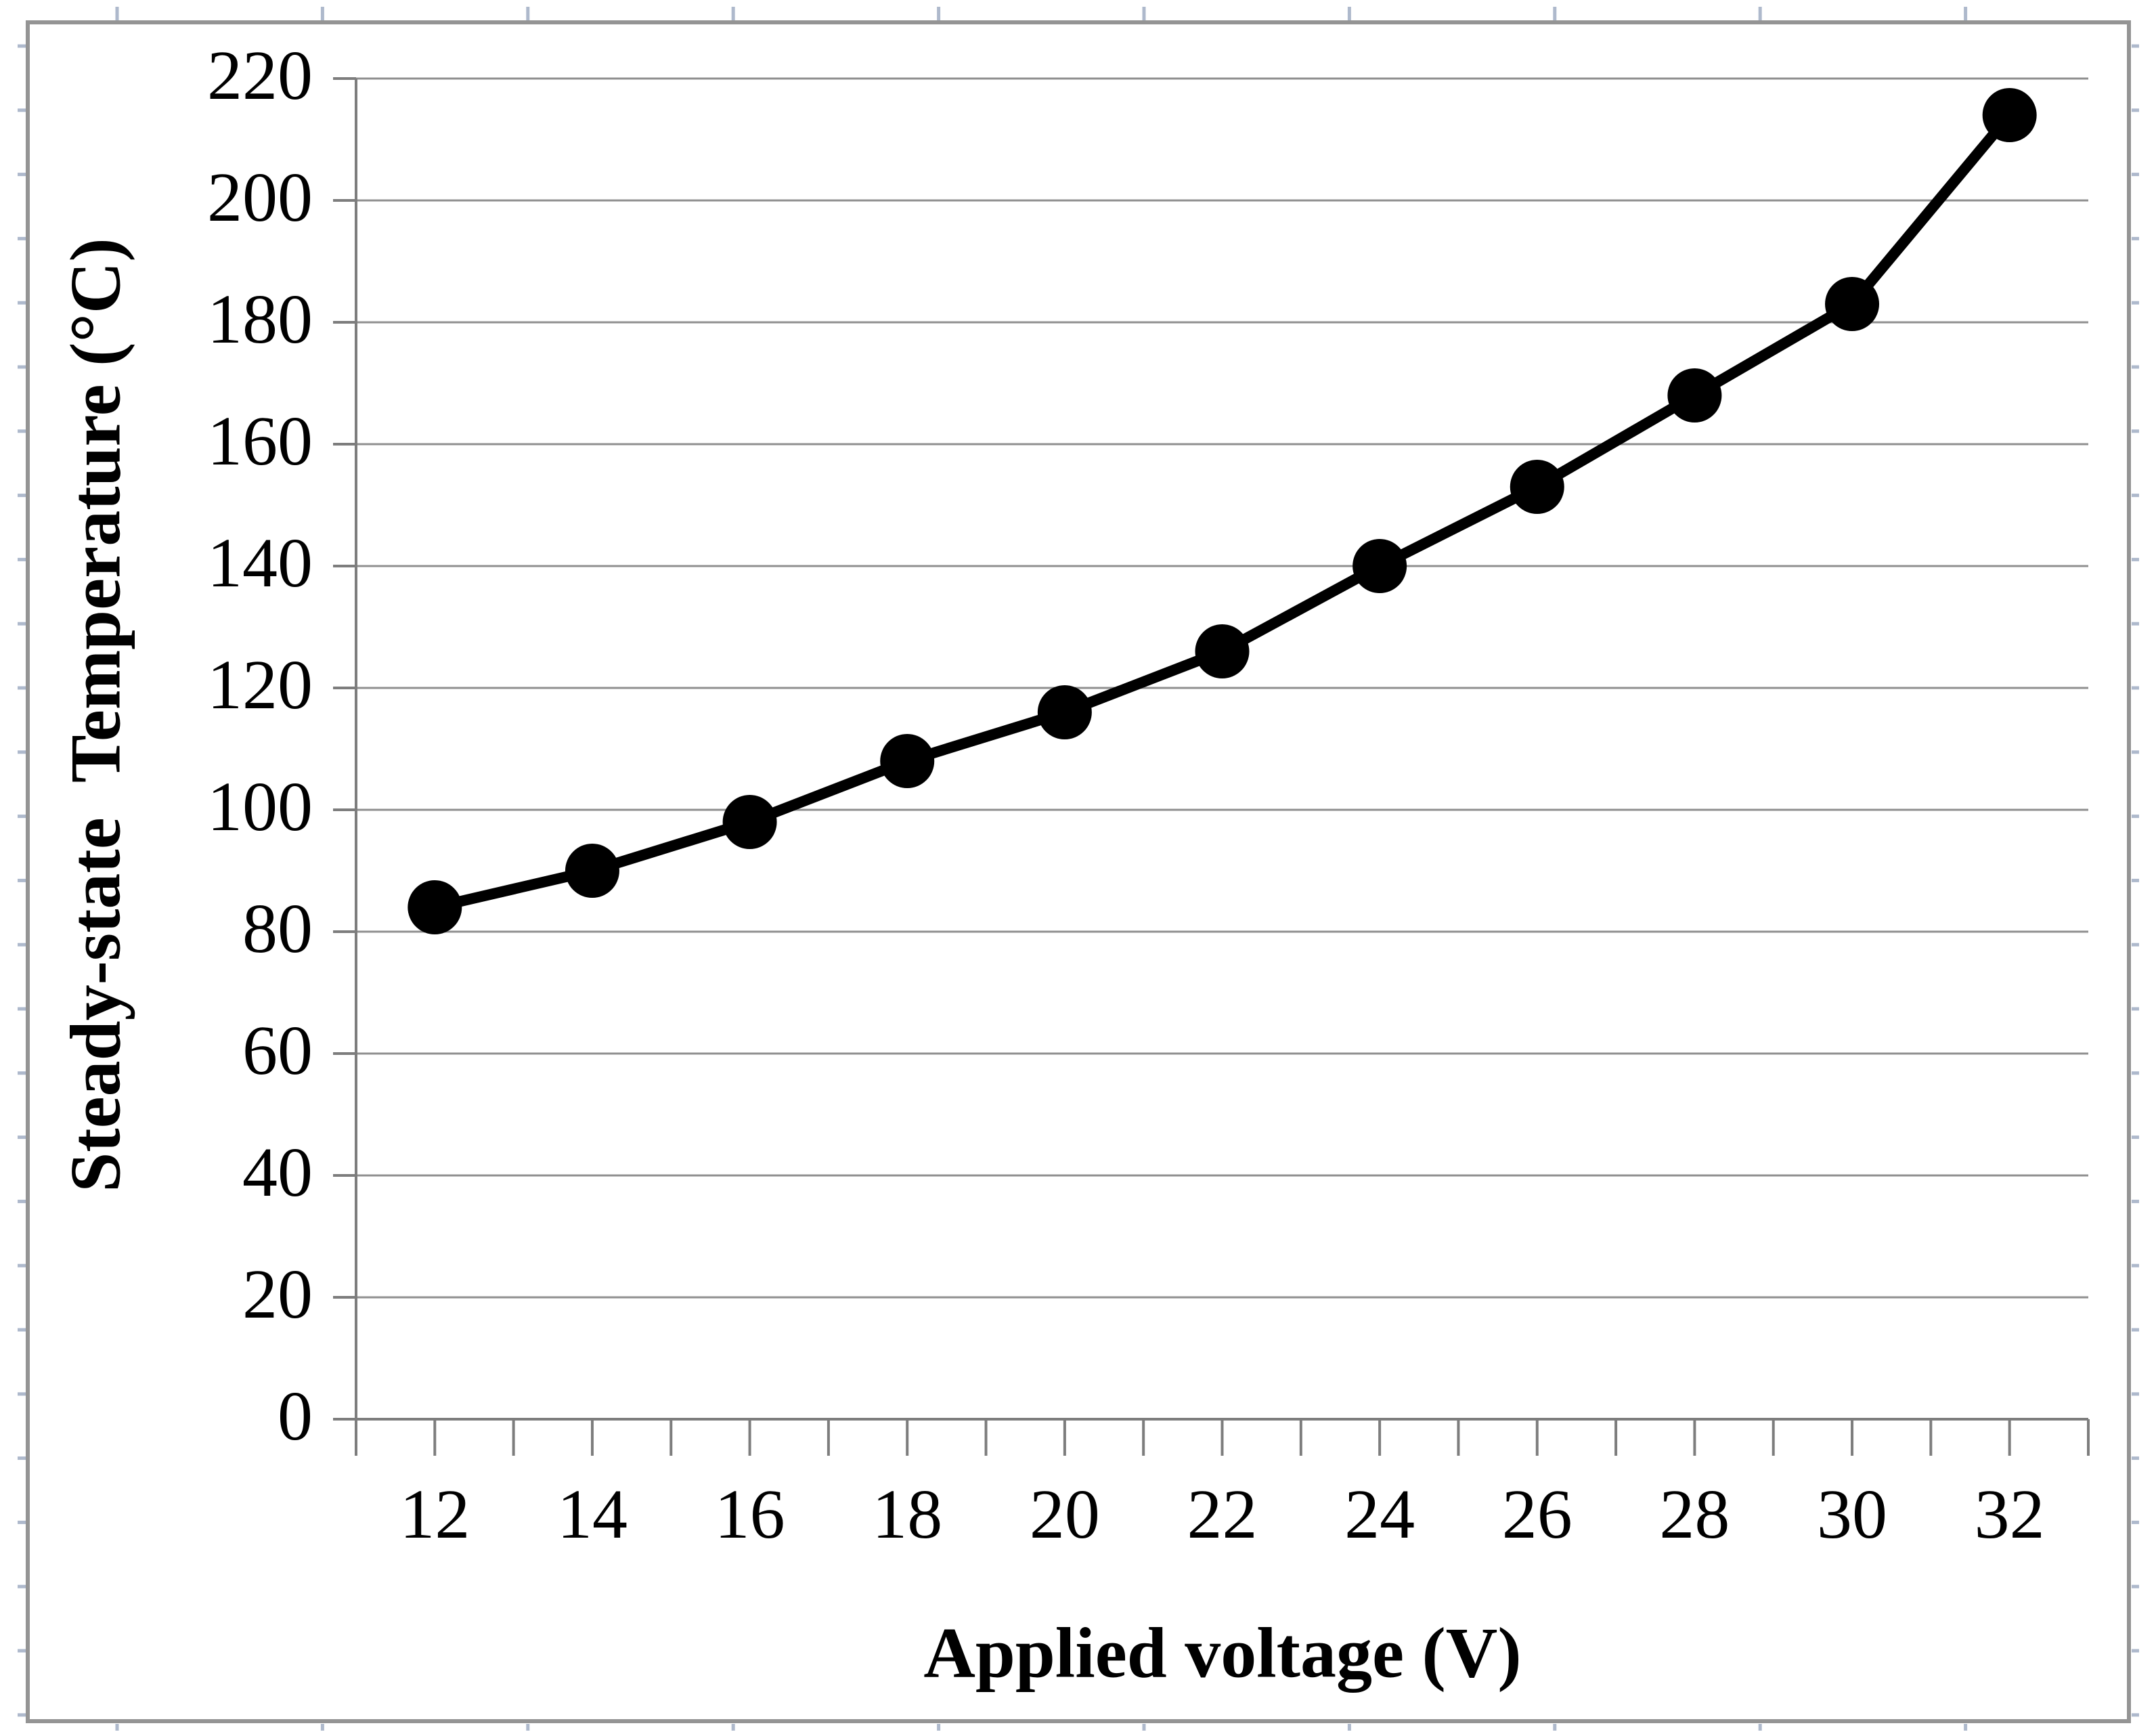  I want to click on x-tick-label-22: 22, so click(1222, 1514).